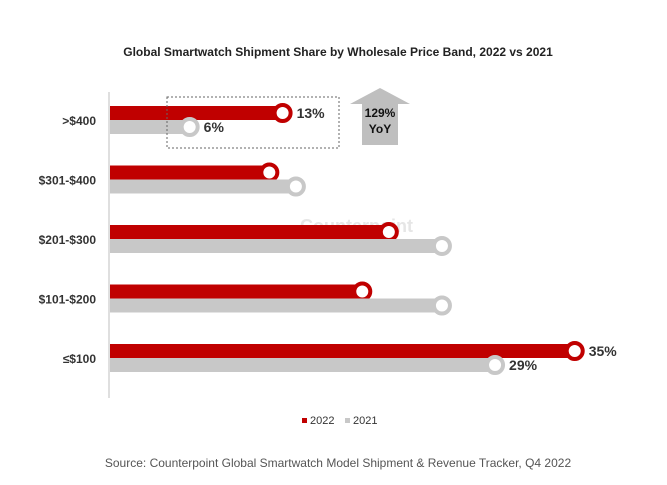 The width and height of the screenshot is (667, 485). I want to click on legend-label-2021: 2021, so click(365, 421).